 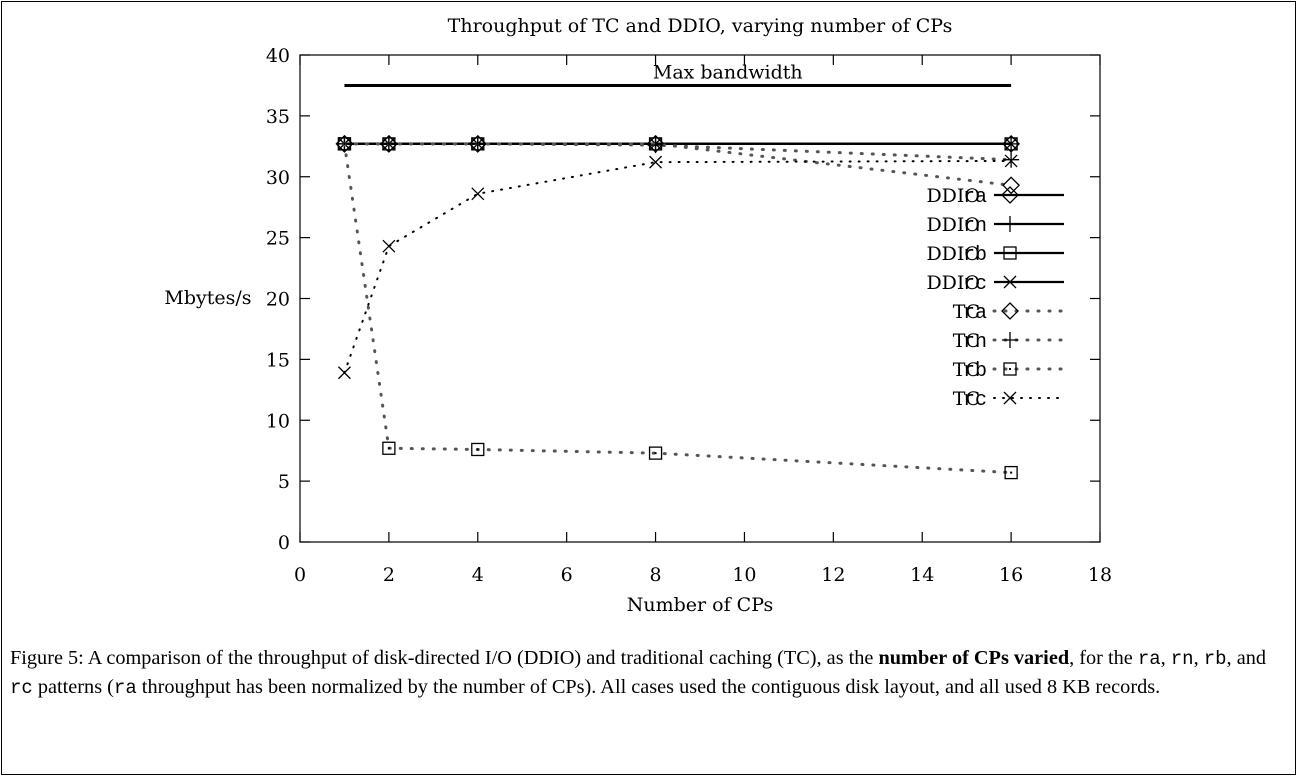 I want to click on caption-code-rc: rc, so click(x=21, y=688).